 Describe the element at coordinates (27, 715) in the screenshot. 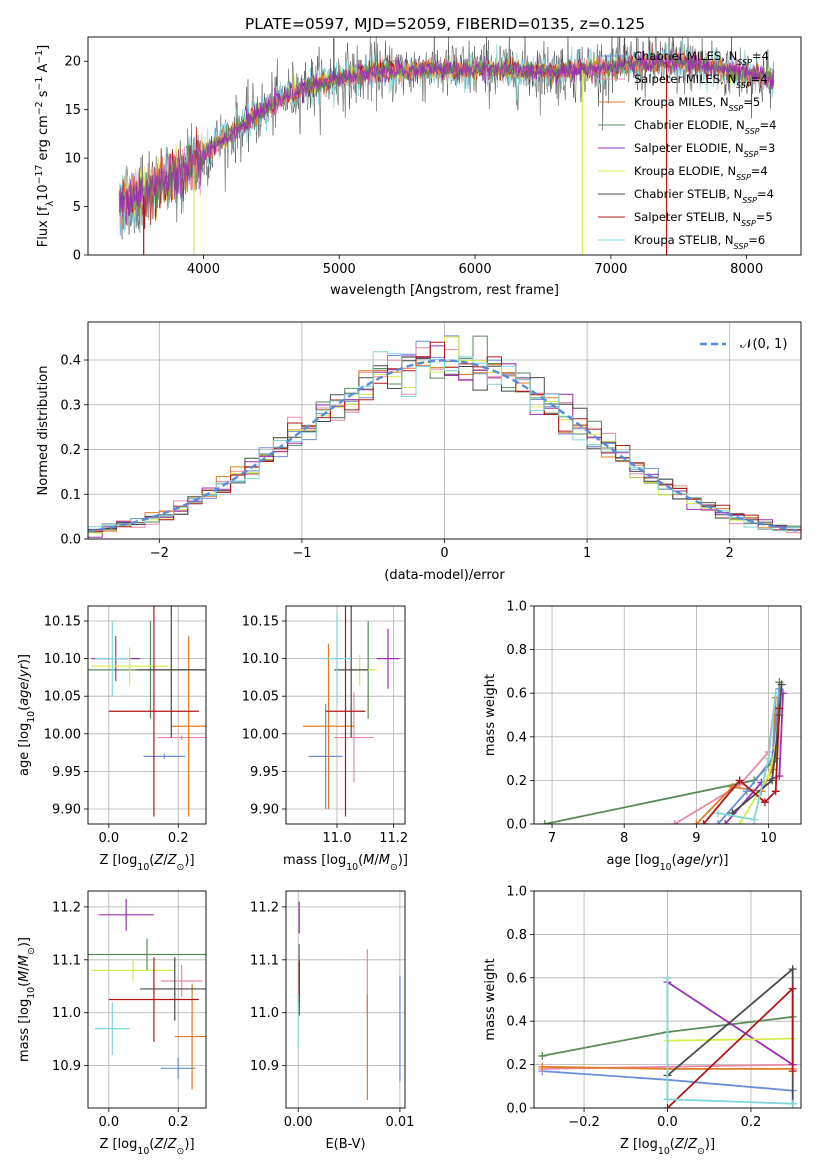

I see `y-axis-label: age [log10(age/yr)]` at that location.